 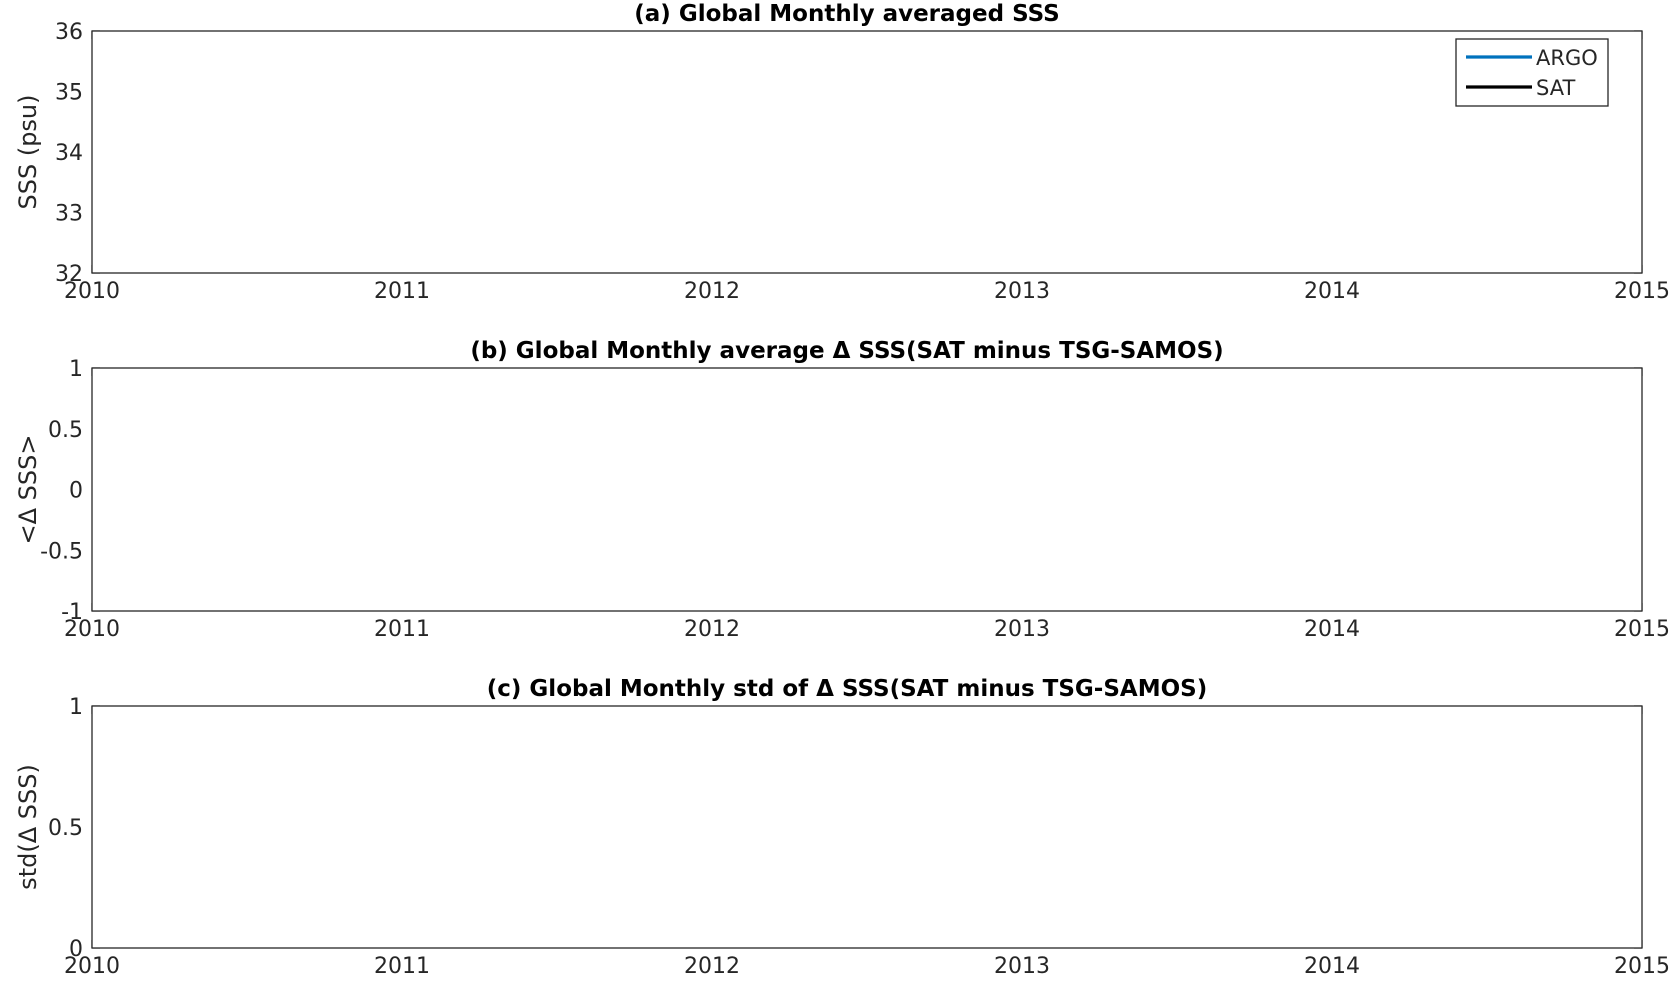 What do you see at coordinates (69, 32) in the screenshot?
I see `y-tick-label: 36` at bounding box center [69, 32].